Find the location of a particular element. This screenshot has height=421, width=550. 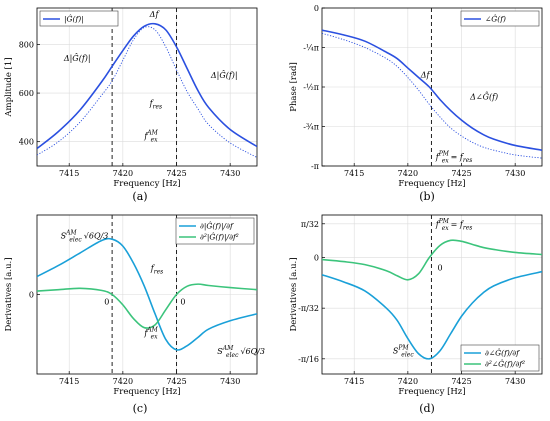

legend: ∂∠Ĝ(f)/∂f ∂²∠Ĝ(f)/∂f² is located at coordinates (500, 358).